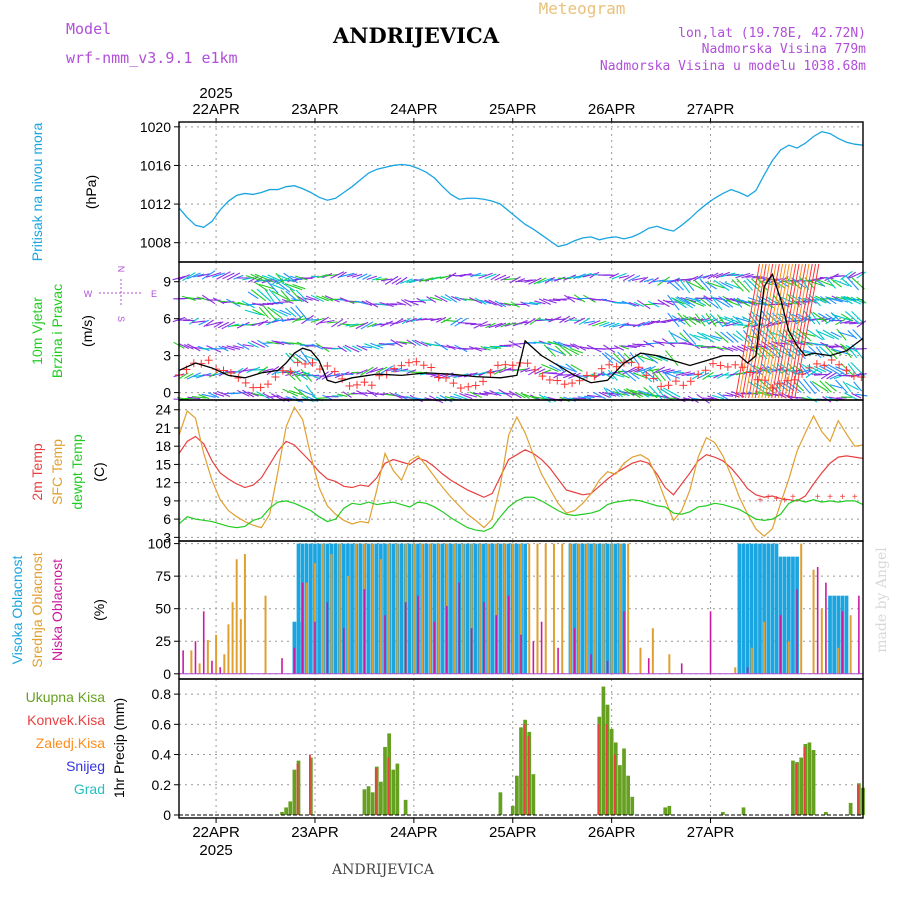 The image size is (900, 900). Describe the element at coordinates (66, 697) in the screenshot. I see `precip-legend-0: Ukupna Kisa` at that location.